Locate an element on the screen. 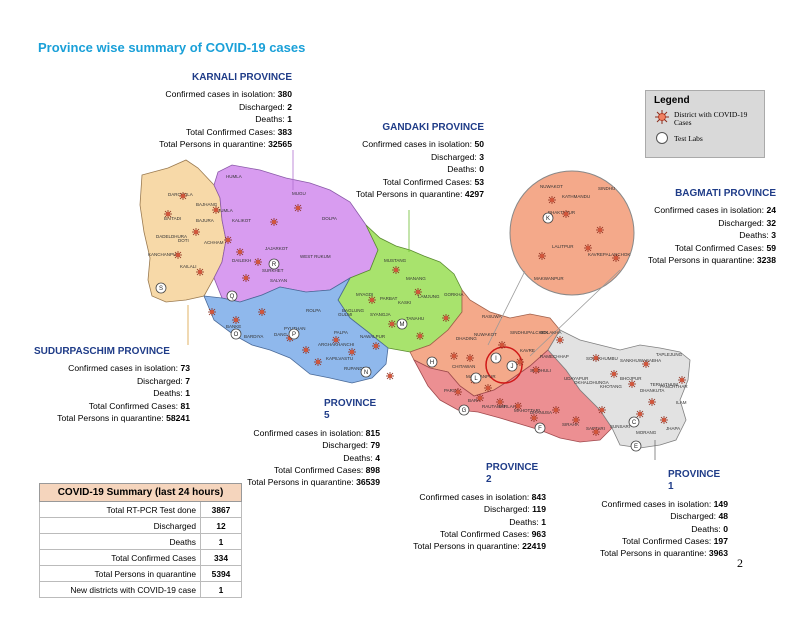  district-label: WEST RUKUM is located at coordinates (315, 256).